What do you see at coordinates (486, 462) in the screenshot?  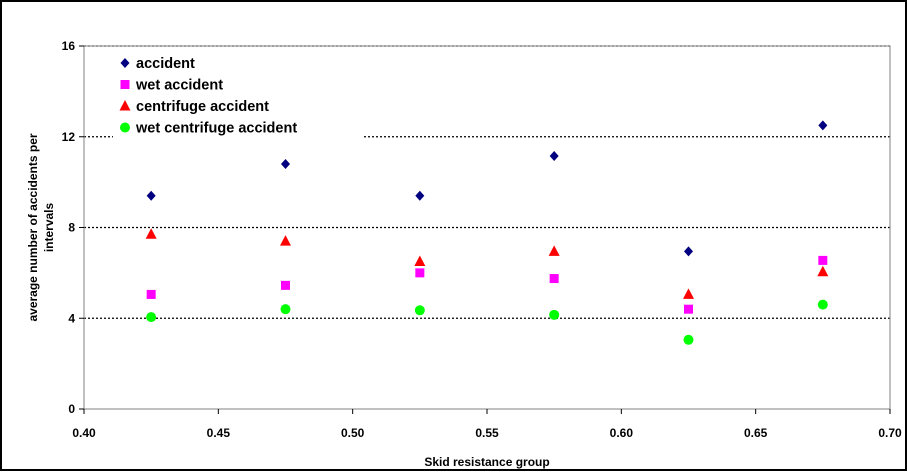 I see `x-axis-title: Skid resistance group` at bounding box center [486, 462].